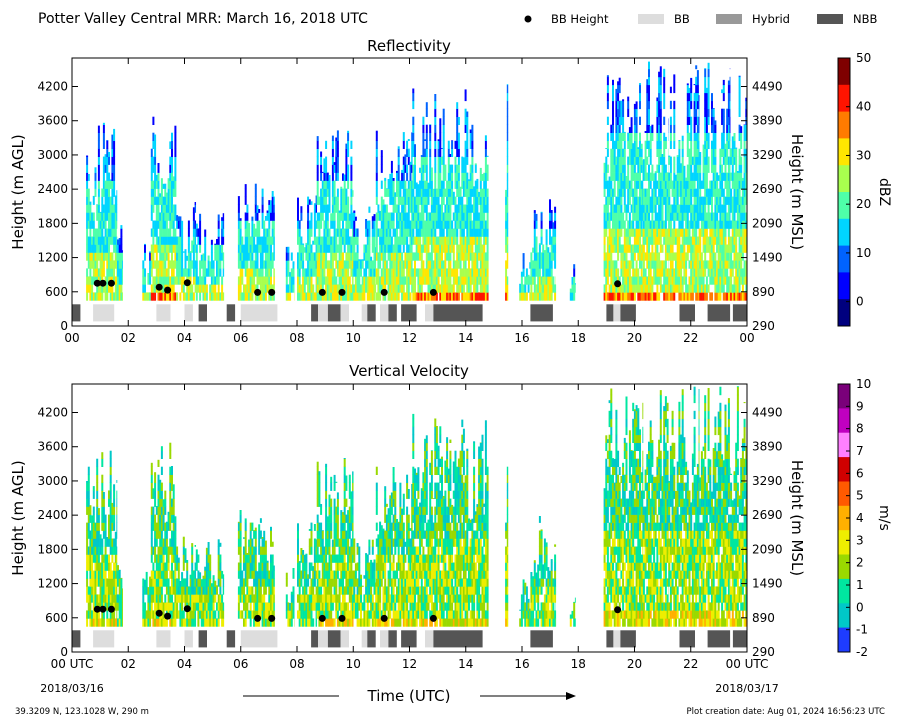  Describe the element at coordinates (52, 189) in the screenshot. I see `y-tick-label: 2400` at that location.